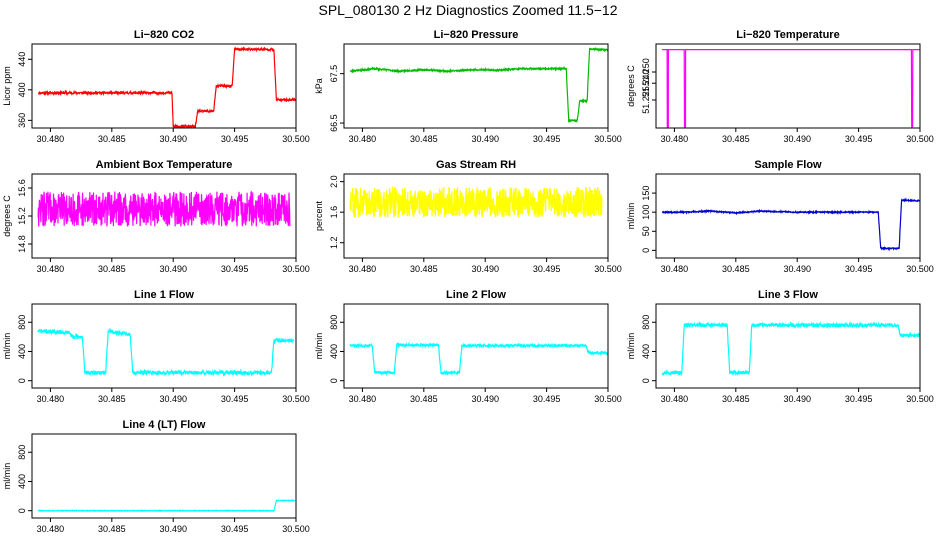 The height and width of the screenshot is (540, 936). Describe the element at coordinates (476, 35) in the screenshot. I see `chart-title: Li−820 Pressure` at that location.